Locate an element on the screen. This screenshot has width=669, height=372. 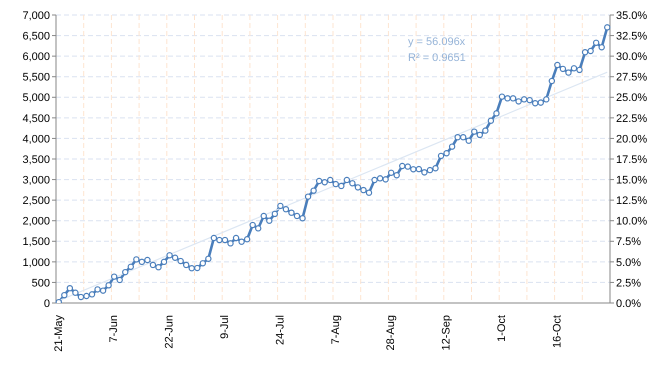
x-tick-label: 7-Jun is located at coordinates (114, 329).